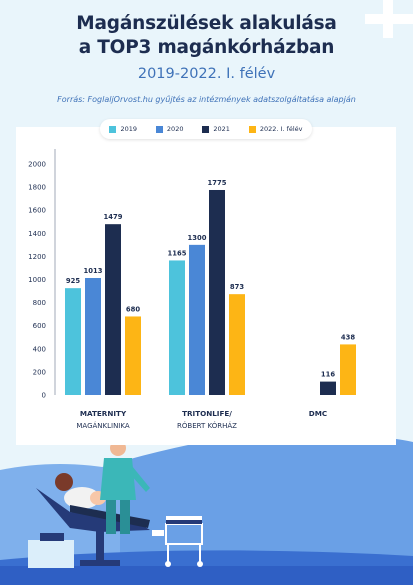 The image size is (413, 585). Describe the element at coordinates (37, 257) in the screenshot. I see `y-tick-label: 1200` at that location.